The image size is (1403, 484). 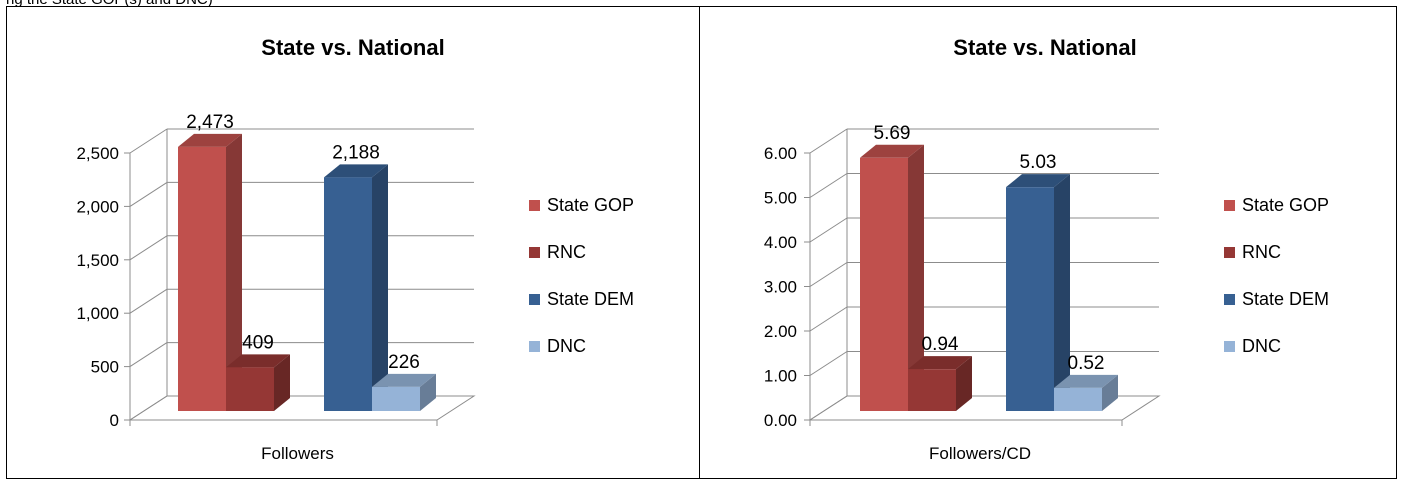 What do you see at coordinates (97, 313) in the screenshot?
I see `y-tick-label: 1,000` at bounding box center [97, 313].